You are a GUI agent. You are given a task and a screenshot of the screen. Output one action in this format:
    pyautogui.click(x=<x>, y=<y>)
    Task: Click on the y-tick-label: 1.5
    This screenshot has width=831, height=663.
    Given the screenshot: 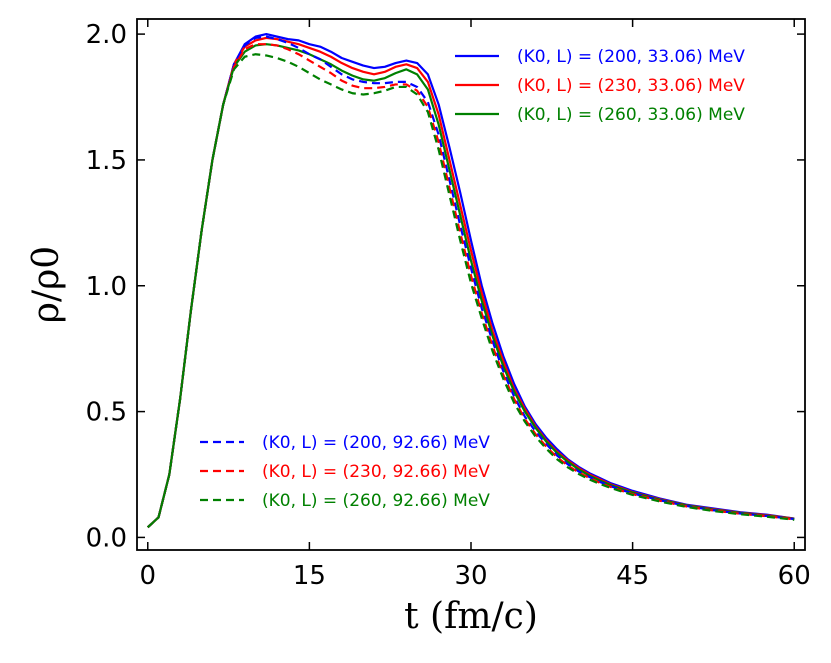 What is the action you would take?
    pyautogui.click(x=106, y=161)
    